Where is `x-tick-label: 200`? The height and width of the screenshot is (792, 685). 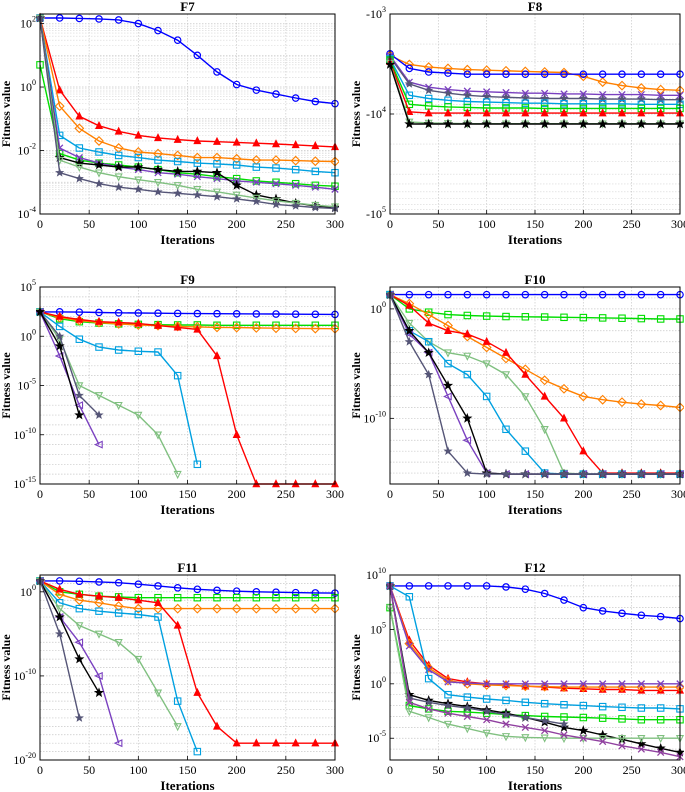
x-tick-label: 200 is located at coordinates (237, 224).